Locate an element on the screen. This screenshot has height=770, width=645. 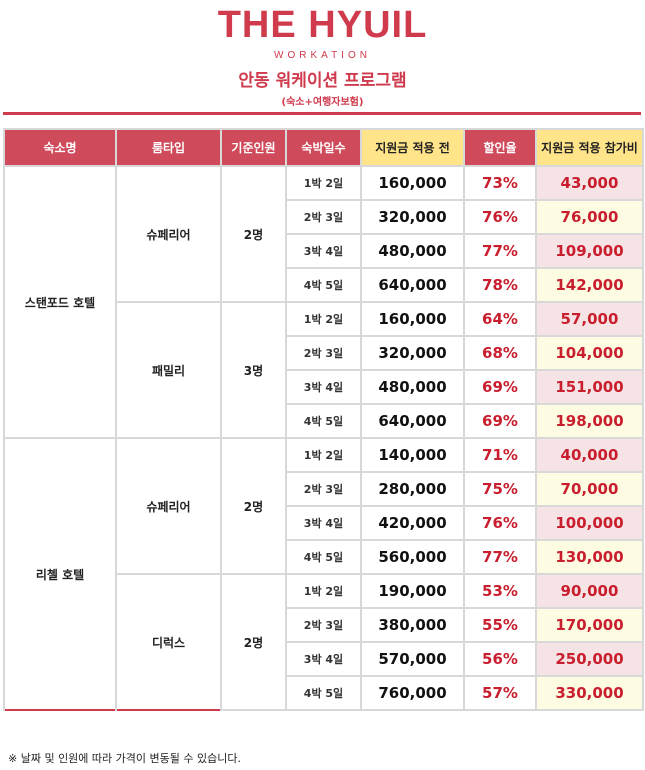
header-row: 숙소명 룸타입 기준인원 숙박일수 지원금 적용 전 할인율 지원금 적용 참가비 is located at coordinates (323, 147).